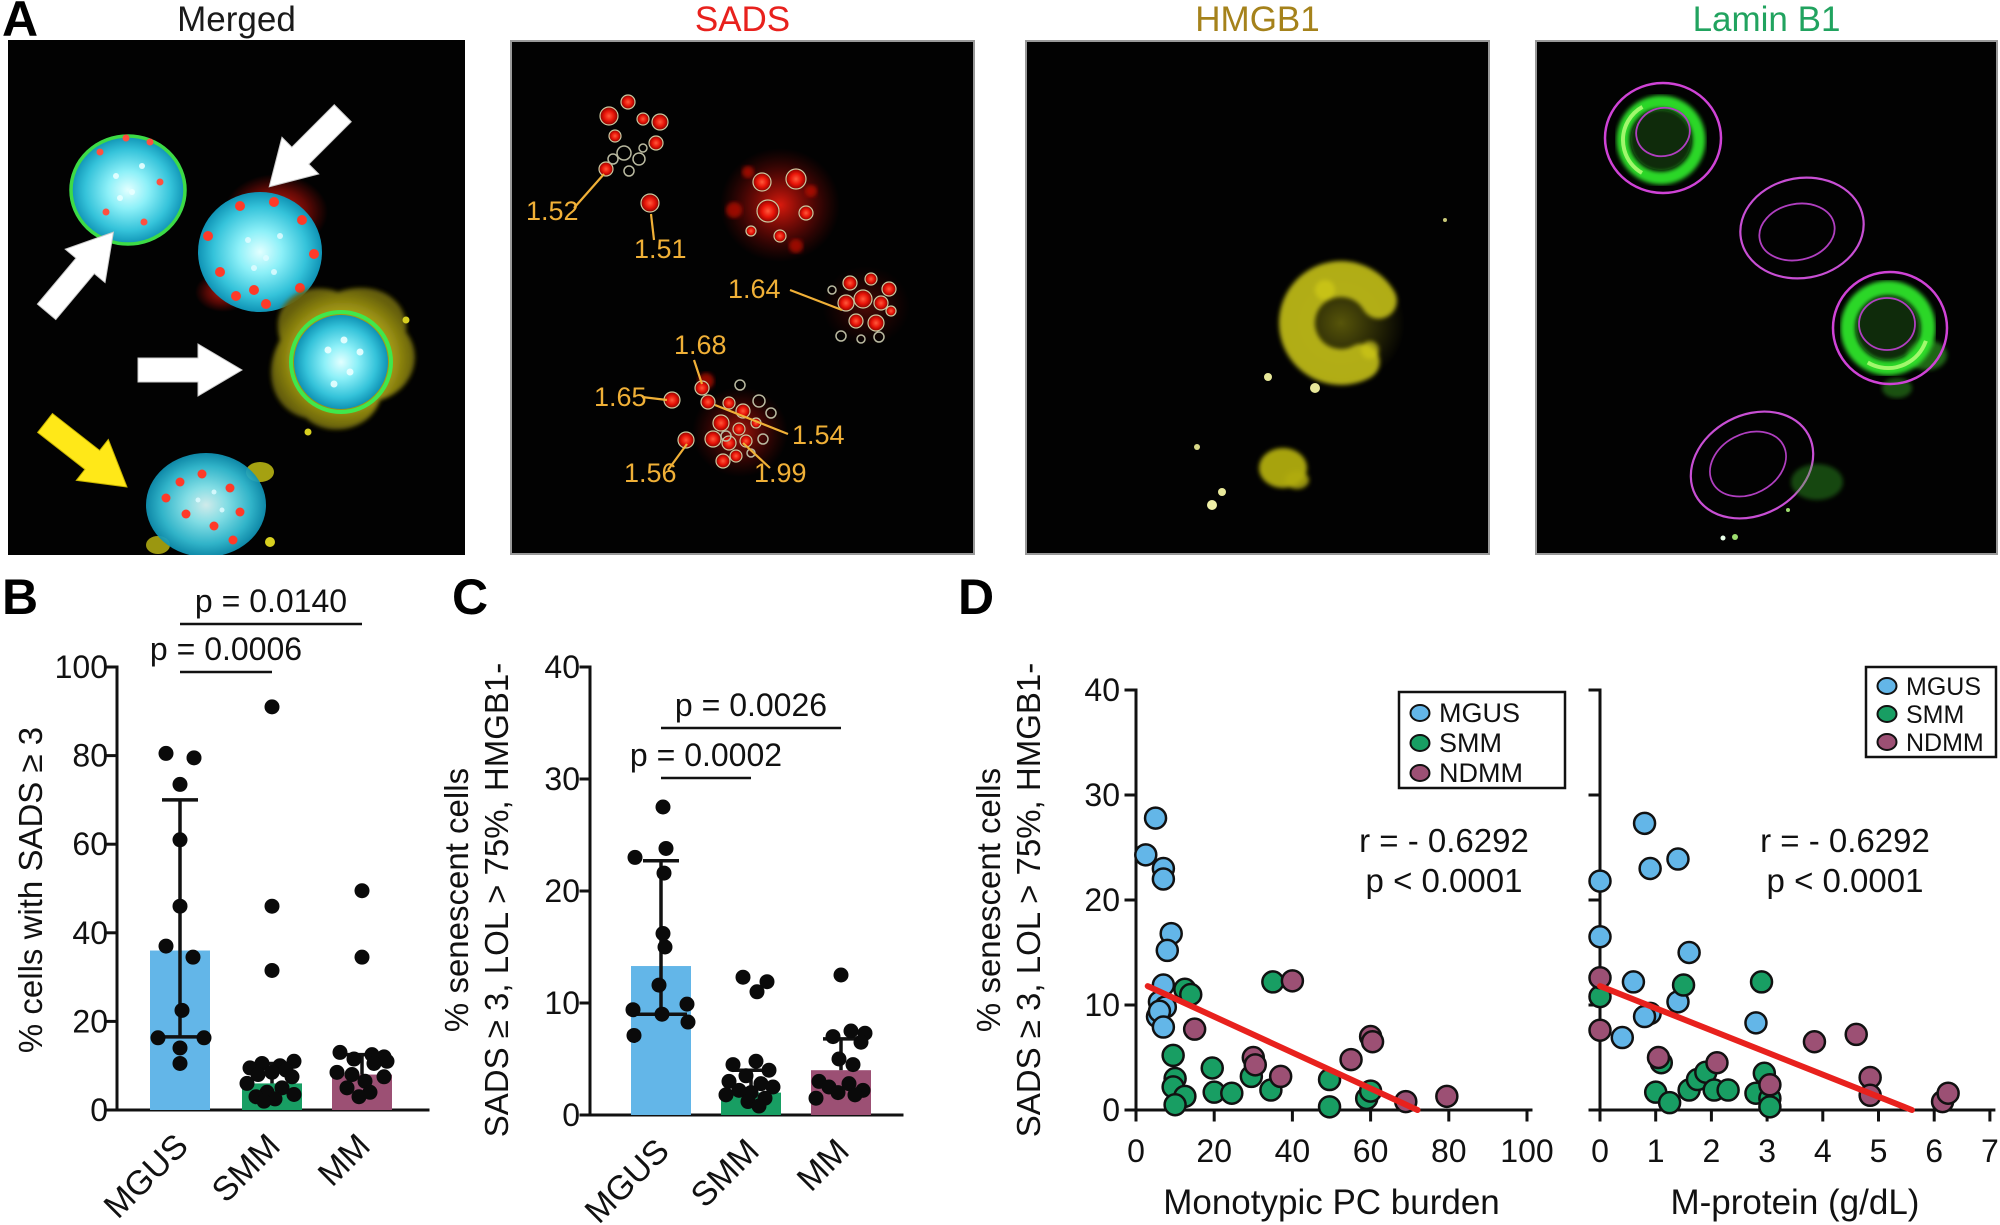 This screenshot has height=1225, width=2000. What do you see at coordinates (128, 190) in the screenshot?
I see `merged-cell-senescent-top-left` at bounding box center [128, 190].